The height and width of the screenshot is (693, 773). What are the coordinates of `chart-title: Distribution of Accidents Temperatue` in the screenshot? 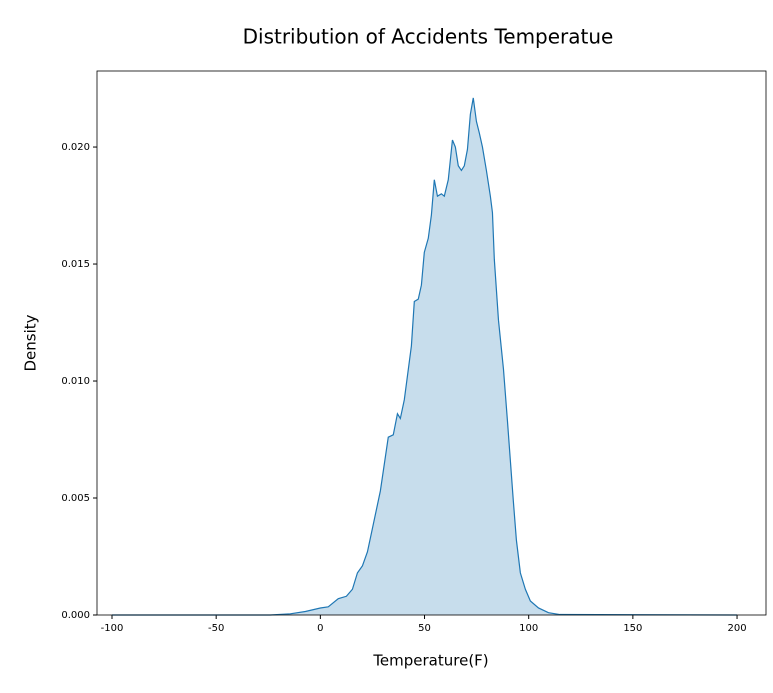 It's located at (428, 37).